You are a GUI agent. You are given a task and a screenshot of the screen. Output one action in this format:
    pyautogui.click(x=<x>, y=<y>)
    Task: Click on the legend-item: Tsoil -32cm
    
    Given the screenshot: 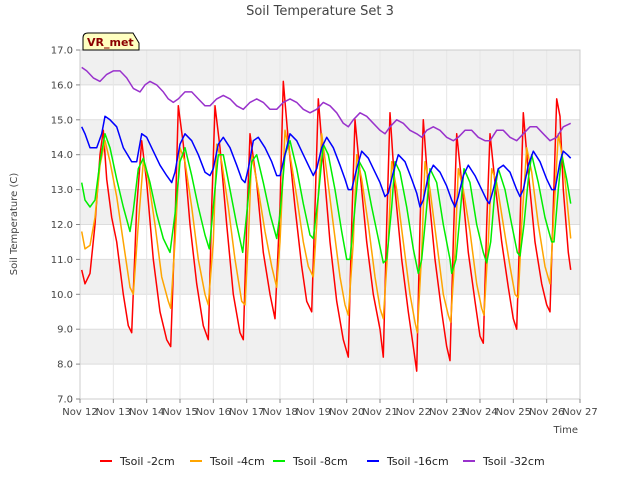 What is the action you would take?
    pyautogui.click(x=504, y=461)
    